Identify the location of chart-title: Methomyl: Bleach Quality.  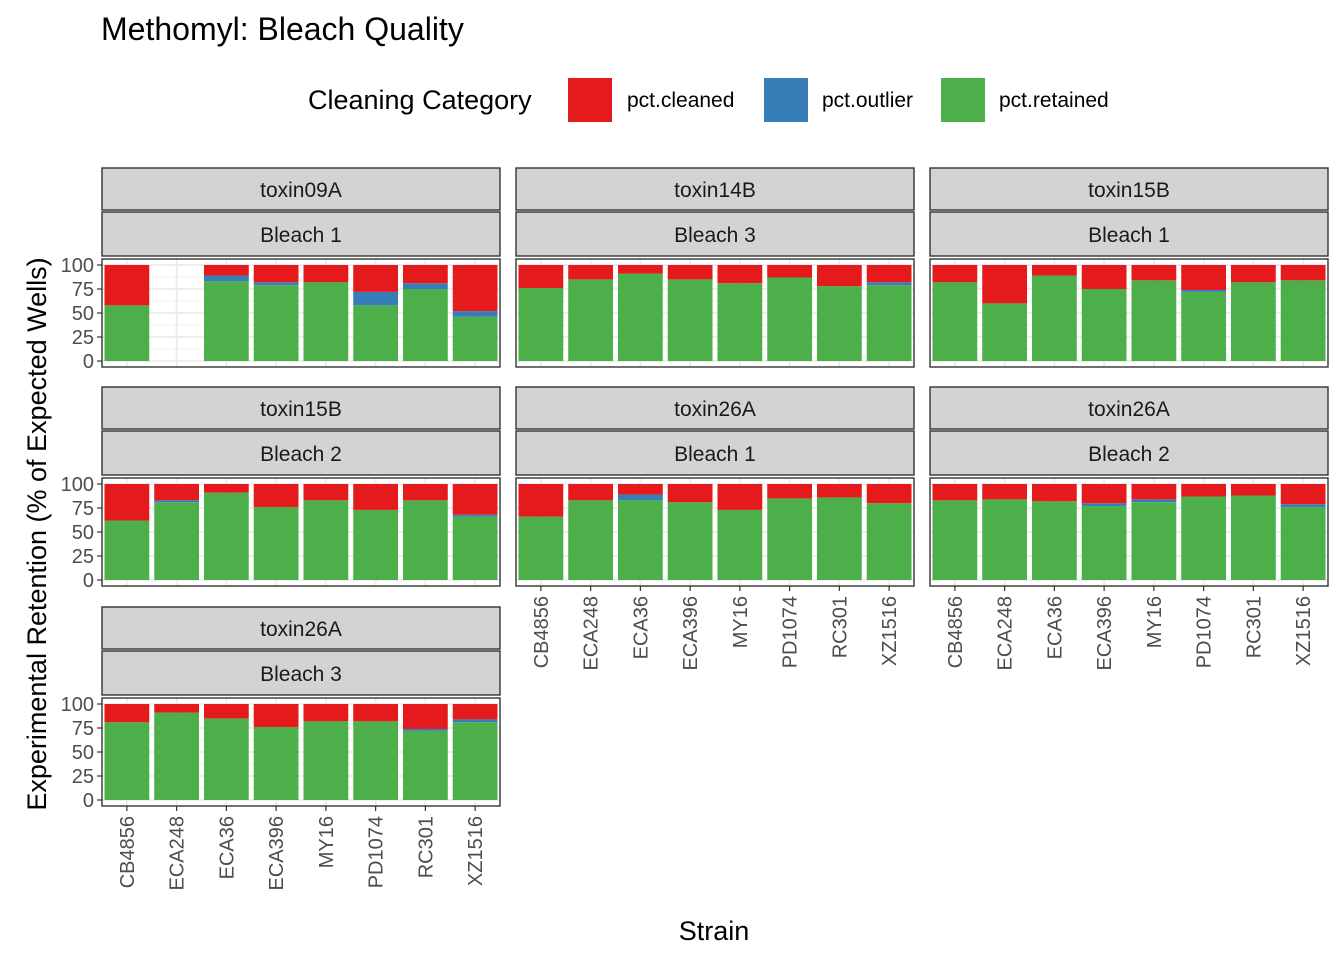
(282, 29).